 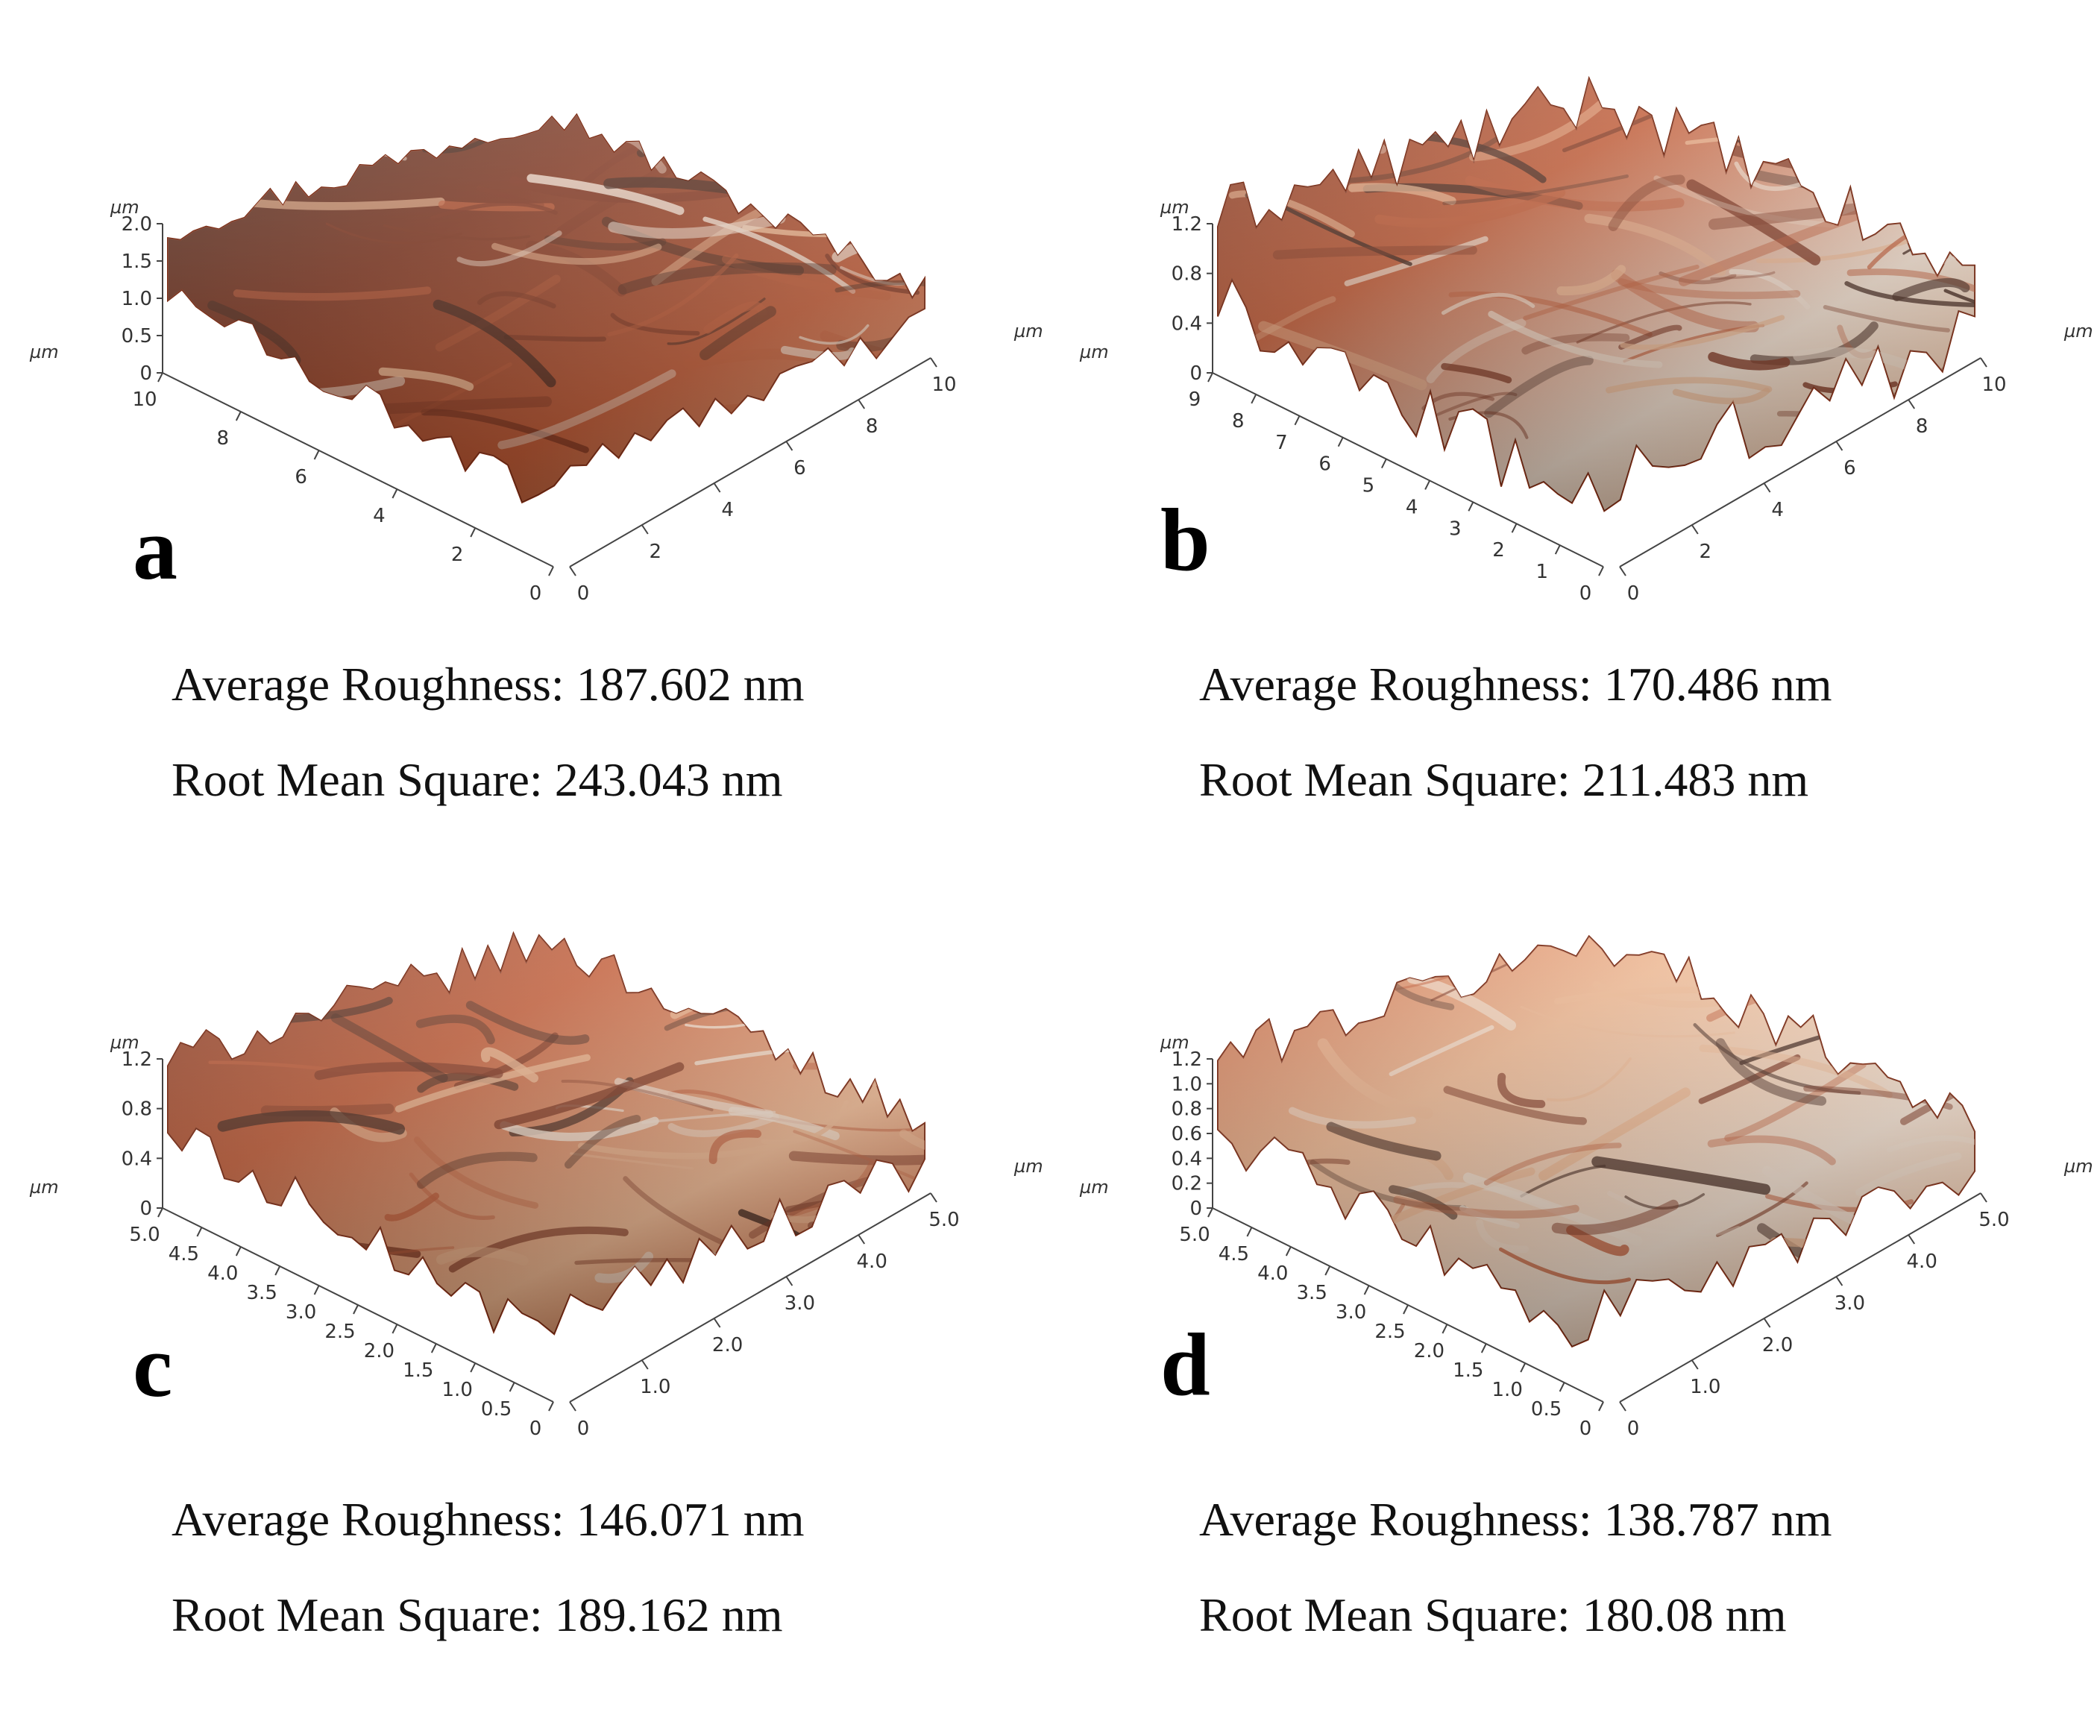 I want to click on afm-3d-plot-a: 2.0 1.5 1.0 0.5 0 µm µm 10 8 6 4 2 0 0 2 4 6 8 10 µm, so click(x=536, y=359).